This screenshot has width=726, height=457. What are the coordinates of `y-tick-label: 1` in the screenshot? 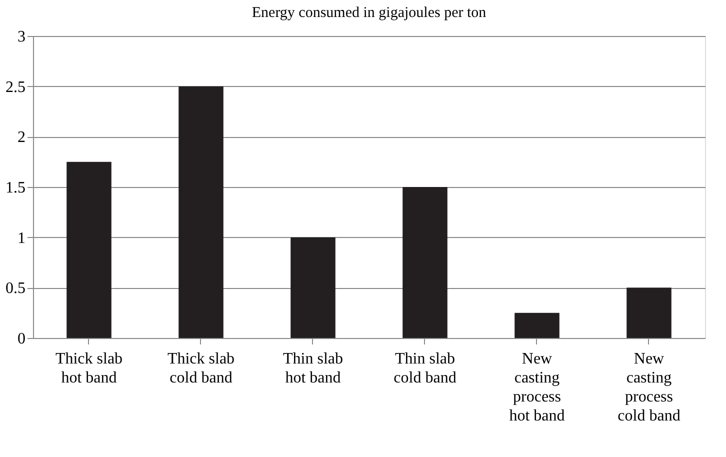 It's located at (22, 238).